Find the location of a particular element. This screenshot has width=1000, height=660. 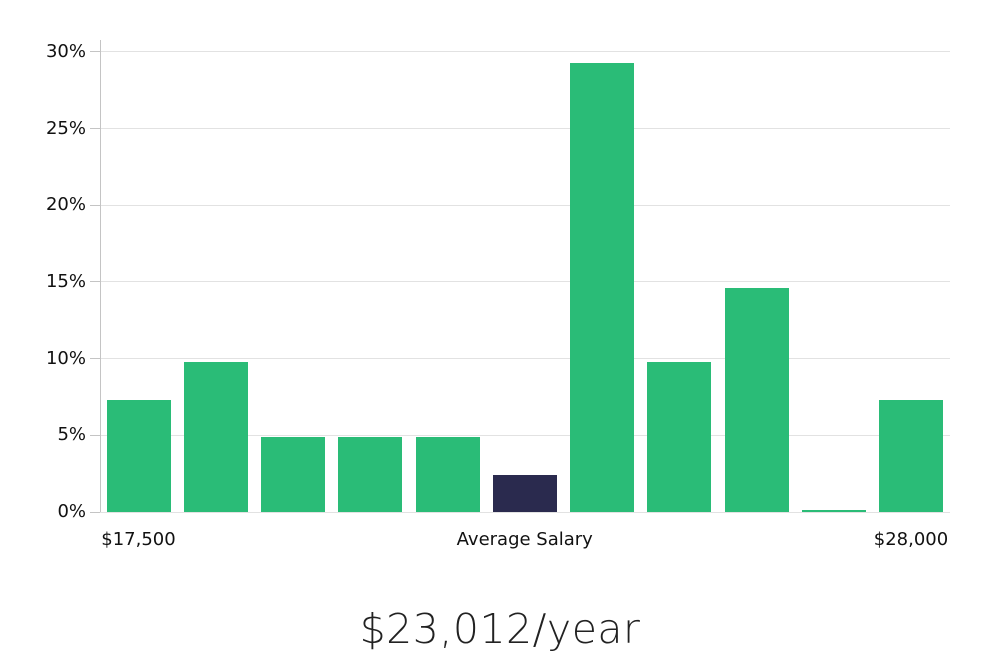

y-tick-label: 10% is located at coordinates (65, 358).